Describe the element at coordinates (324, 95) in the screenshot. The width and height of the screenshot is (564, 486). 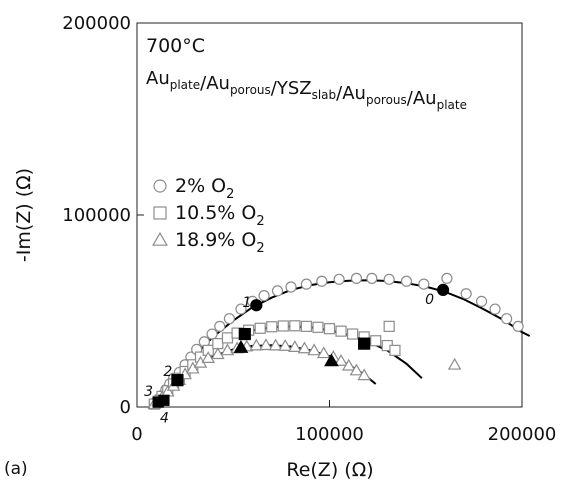
I see `cell-part-subscript: slab` at that location.